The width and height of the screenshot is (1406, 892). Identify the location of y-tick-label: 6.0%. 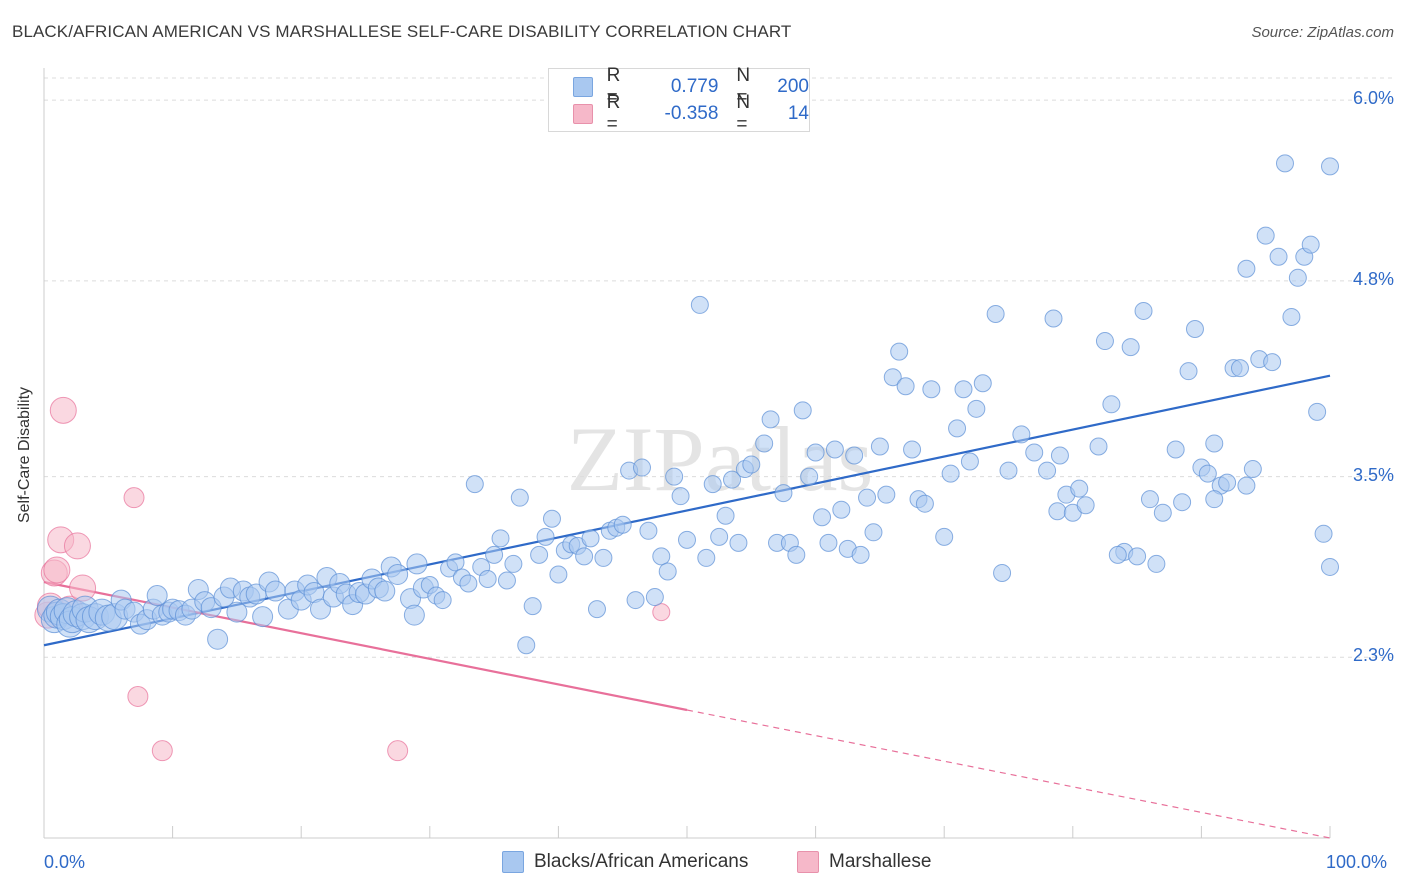
(1373, 98).